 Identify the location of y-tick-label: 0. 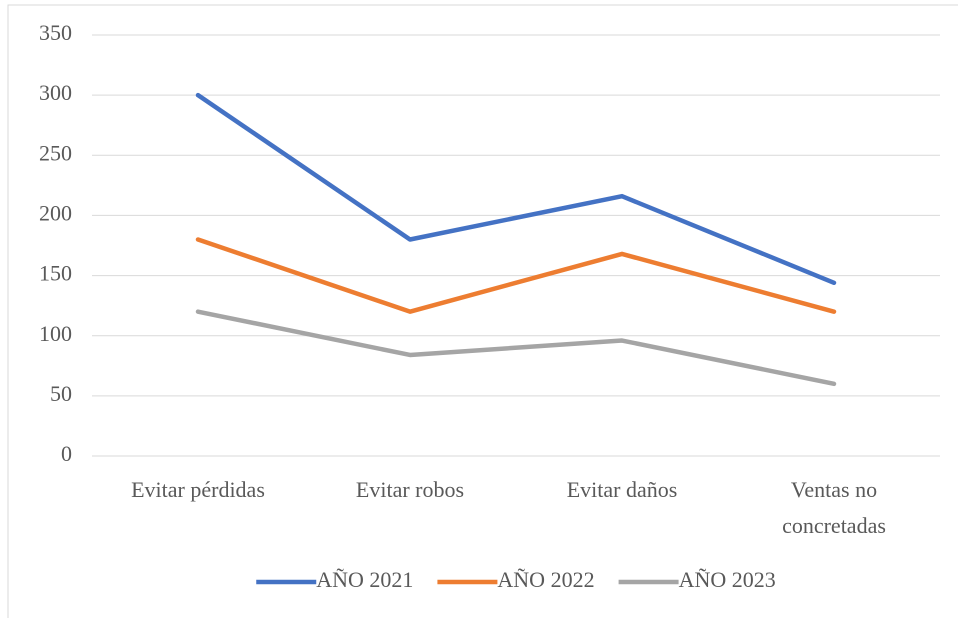
(66, 453).